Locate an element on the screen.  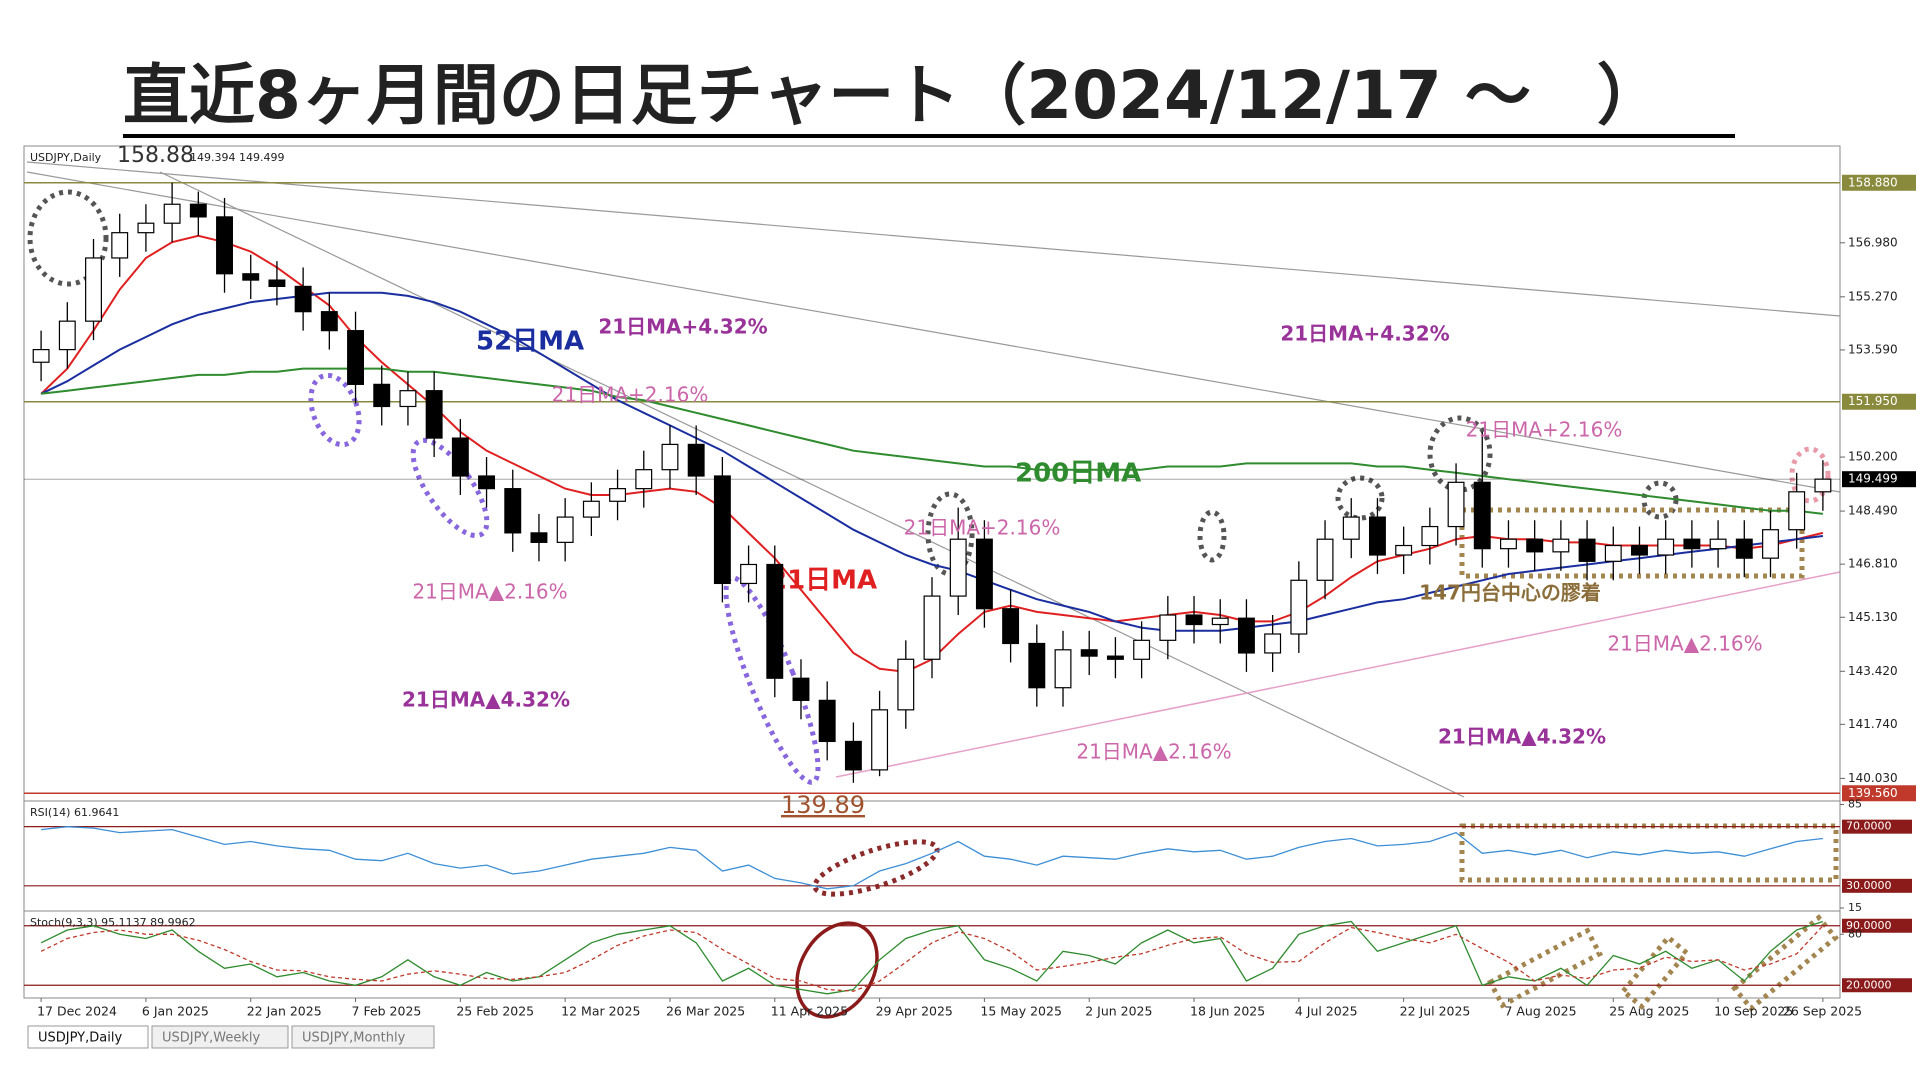
y-tick-label: 15 is located at coordinates (1855, 907).